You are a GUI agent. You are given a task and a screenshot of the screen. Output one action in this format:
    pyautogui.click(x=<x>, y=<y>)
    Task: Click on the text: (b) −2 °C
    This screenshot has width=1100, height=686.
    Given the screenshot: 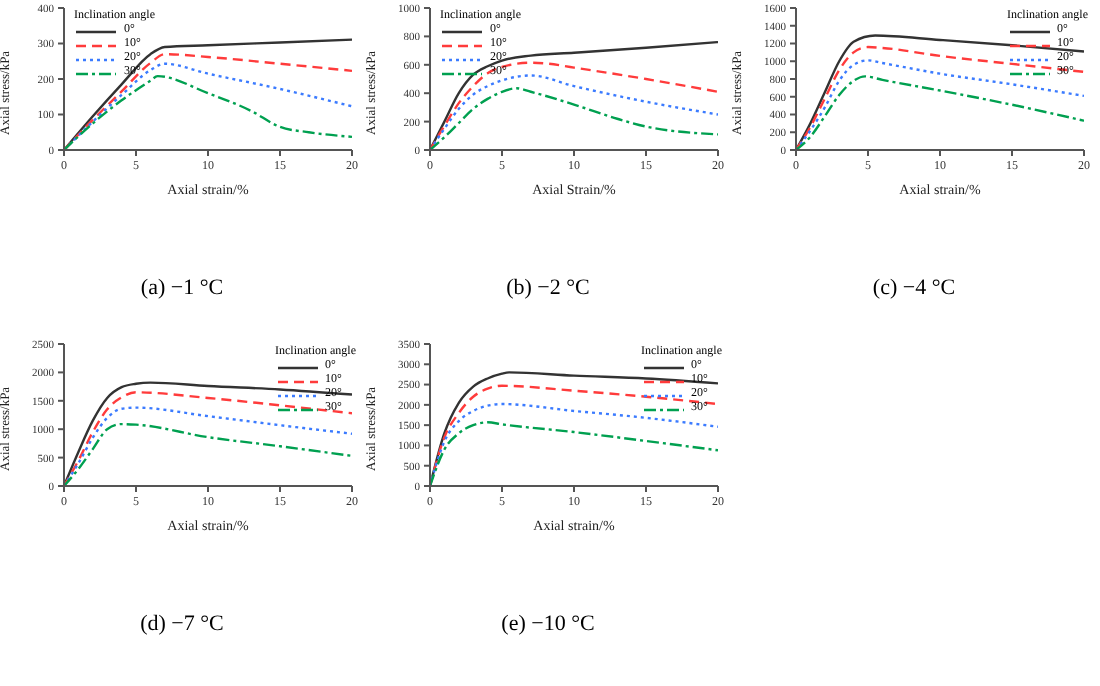 What is the action you would take?
    pyautogui.click(x=548, y=288)
    